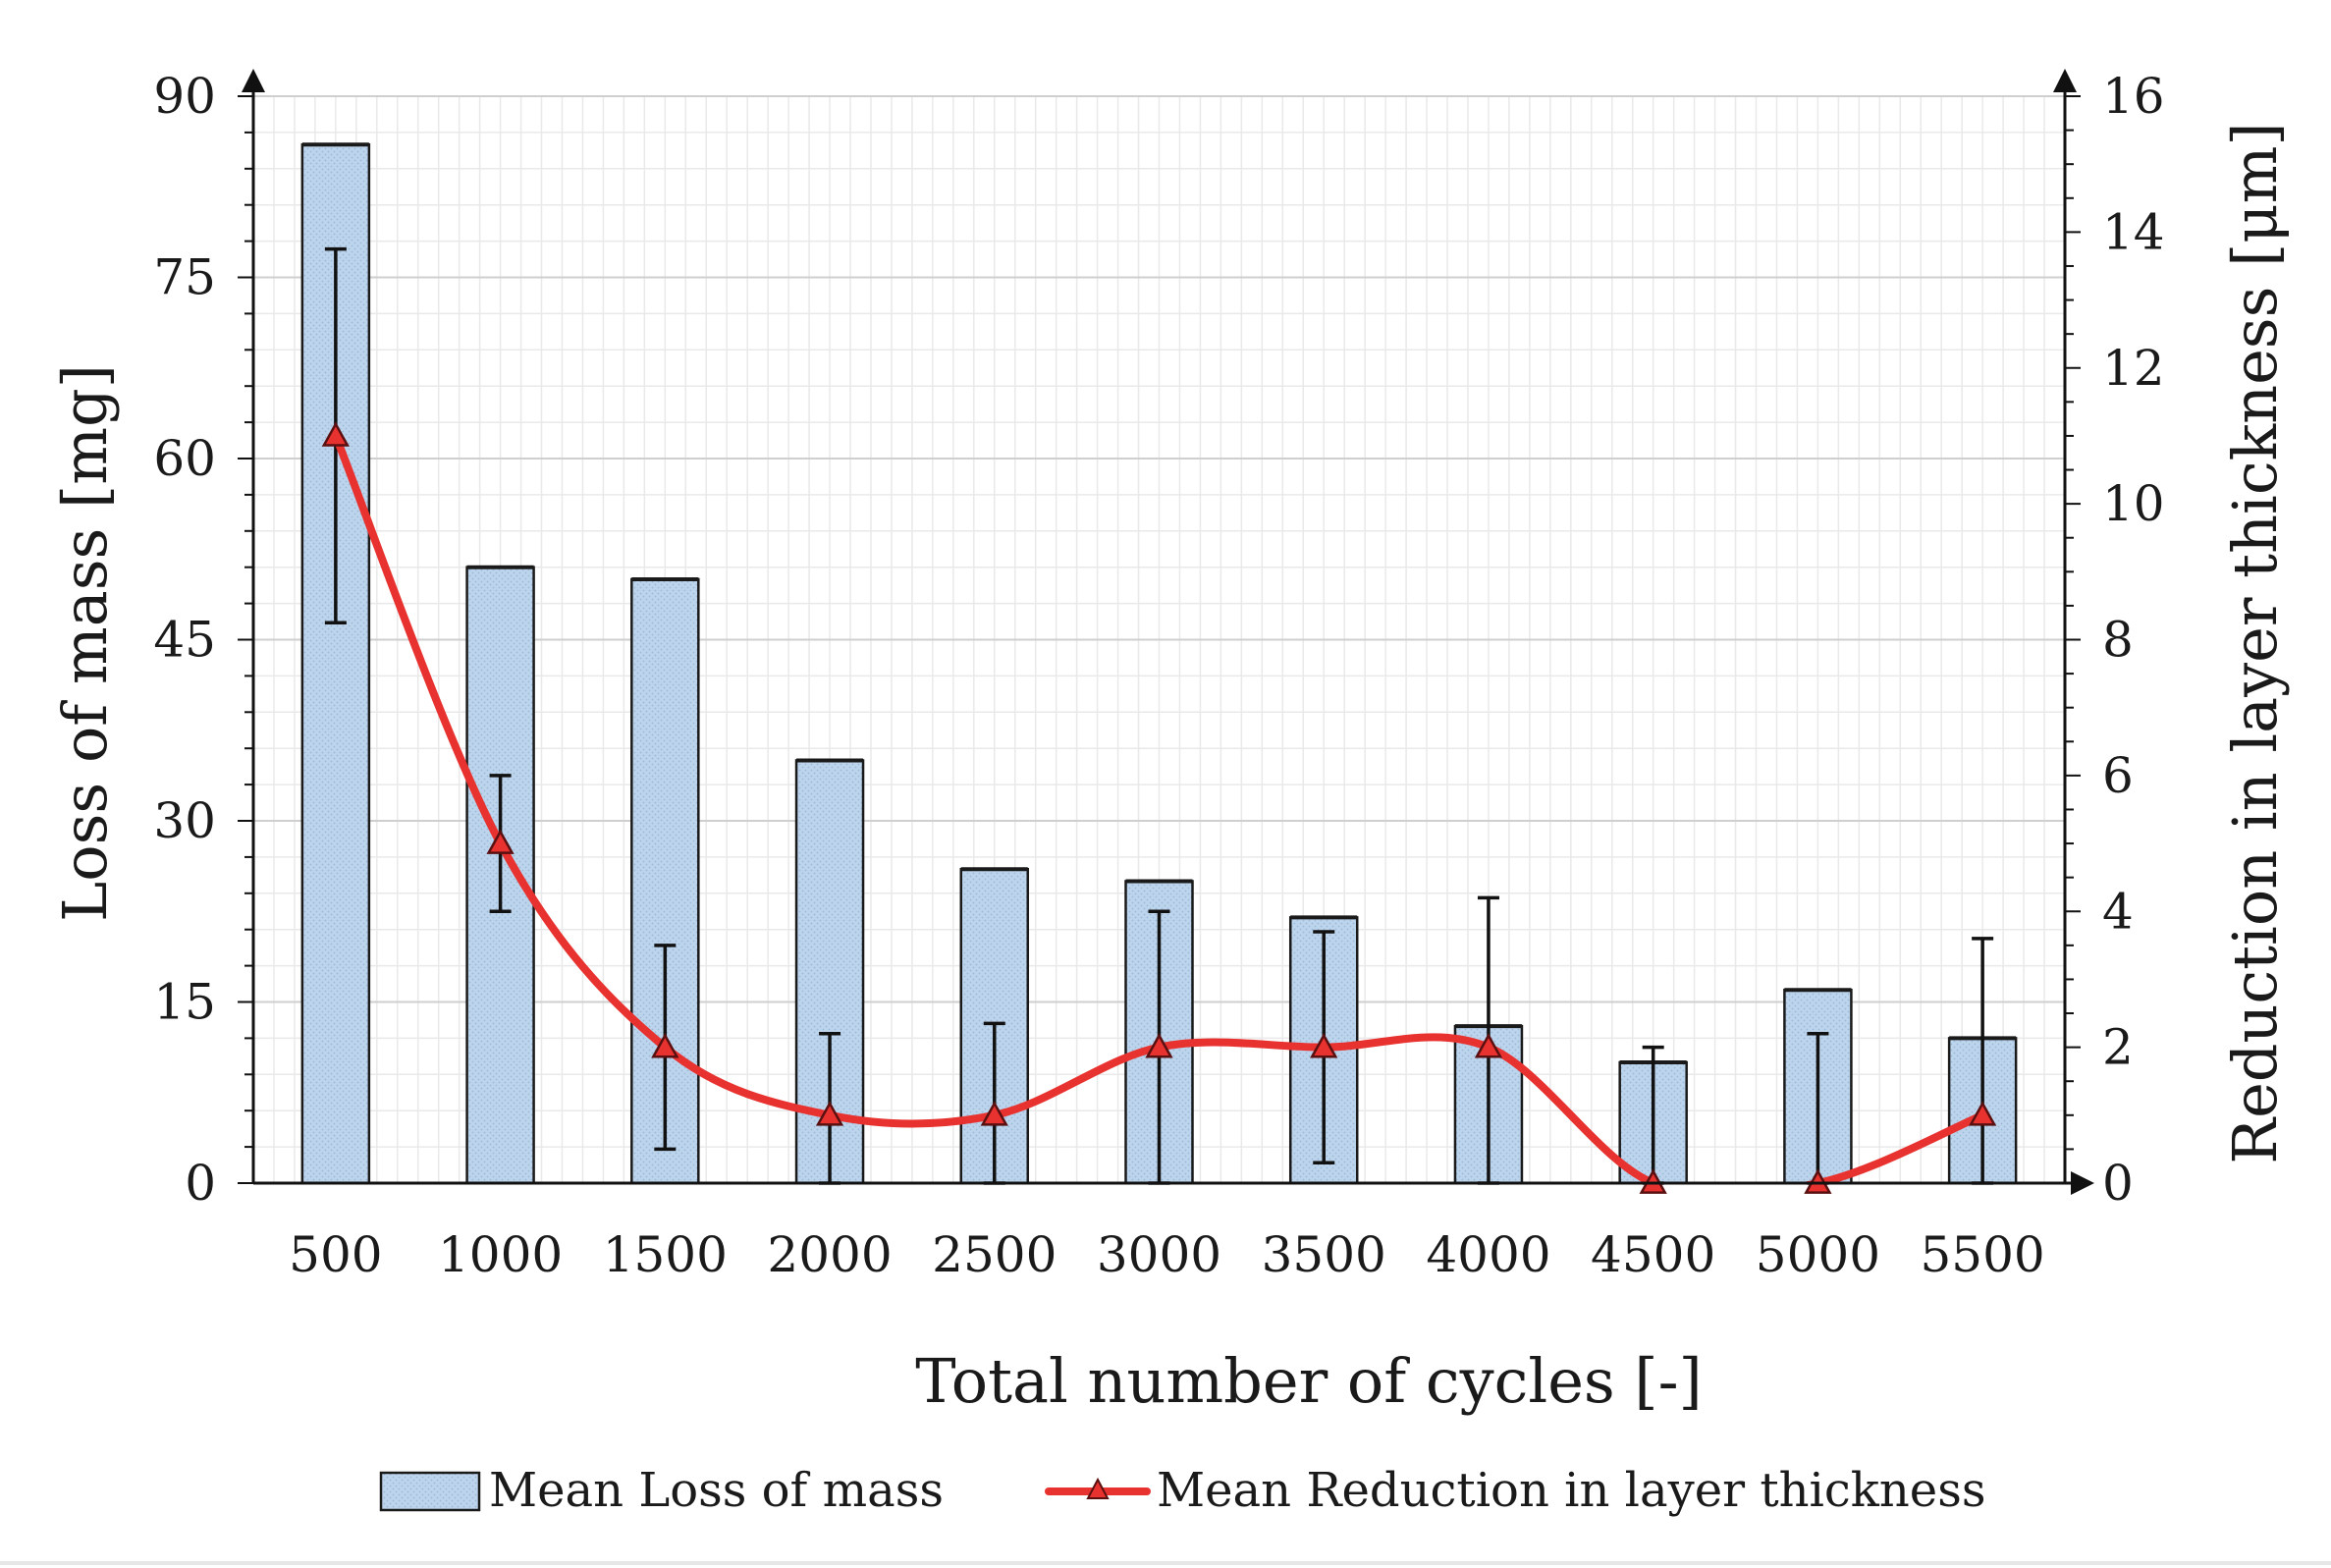 The image size is (2331, 1568). I want to click on legend-bar-label: Mean Loss of mass, so click(717, 1490).